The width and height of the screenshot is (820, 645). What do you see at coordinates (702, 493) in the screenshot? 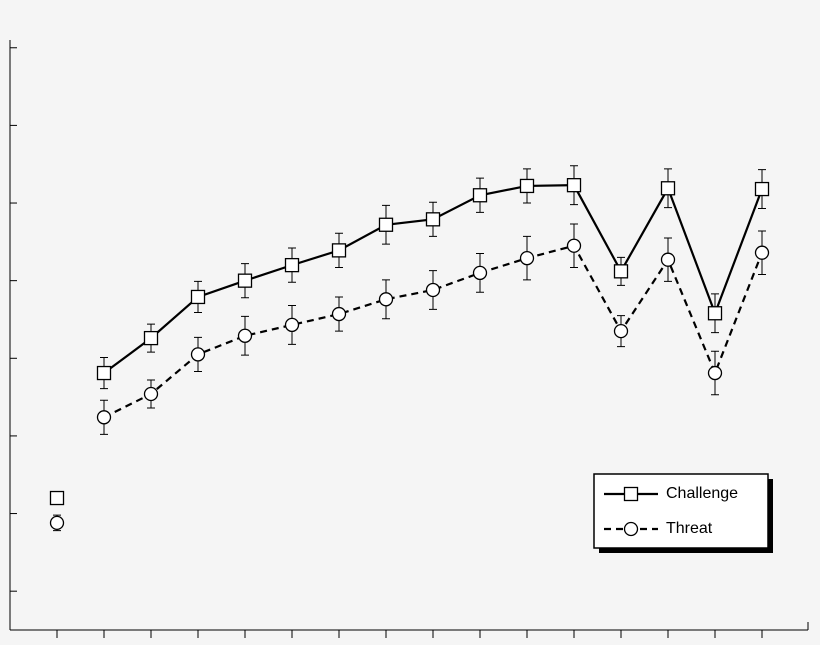
I see `legend-label: Challenge` at bounding box center [702, 493].